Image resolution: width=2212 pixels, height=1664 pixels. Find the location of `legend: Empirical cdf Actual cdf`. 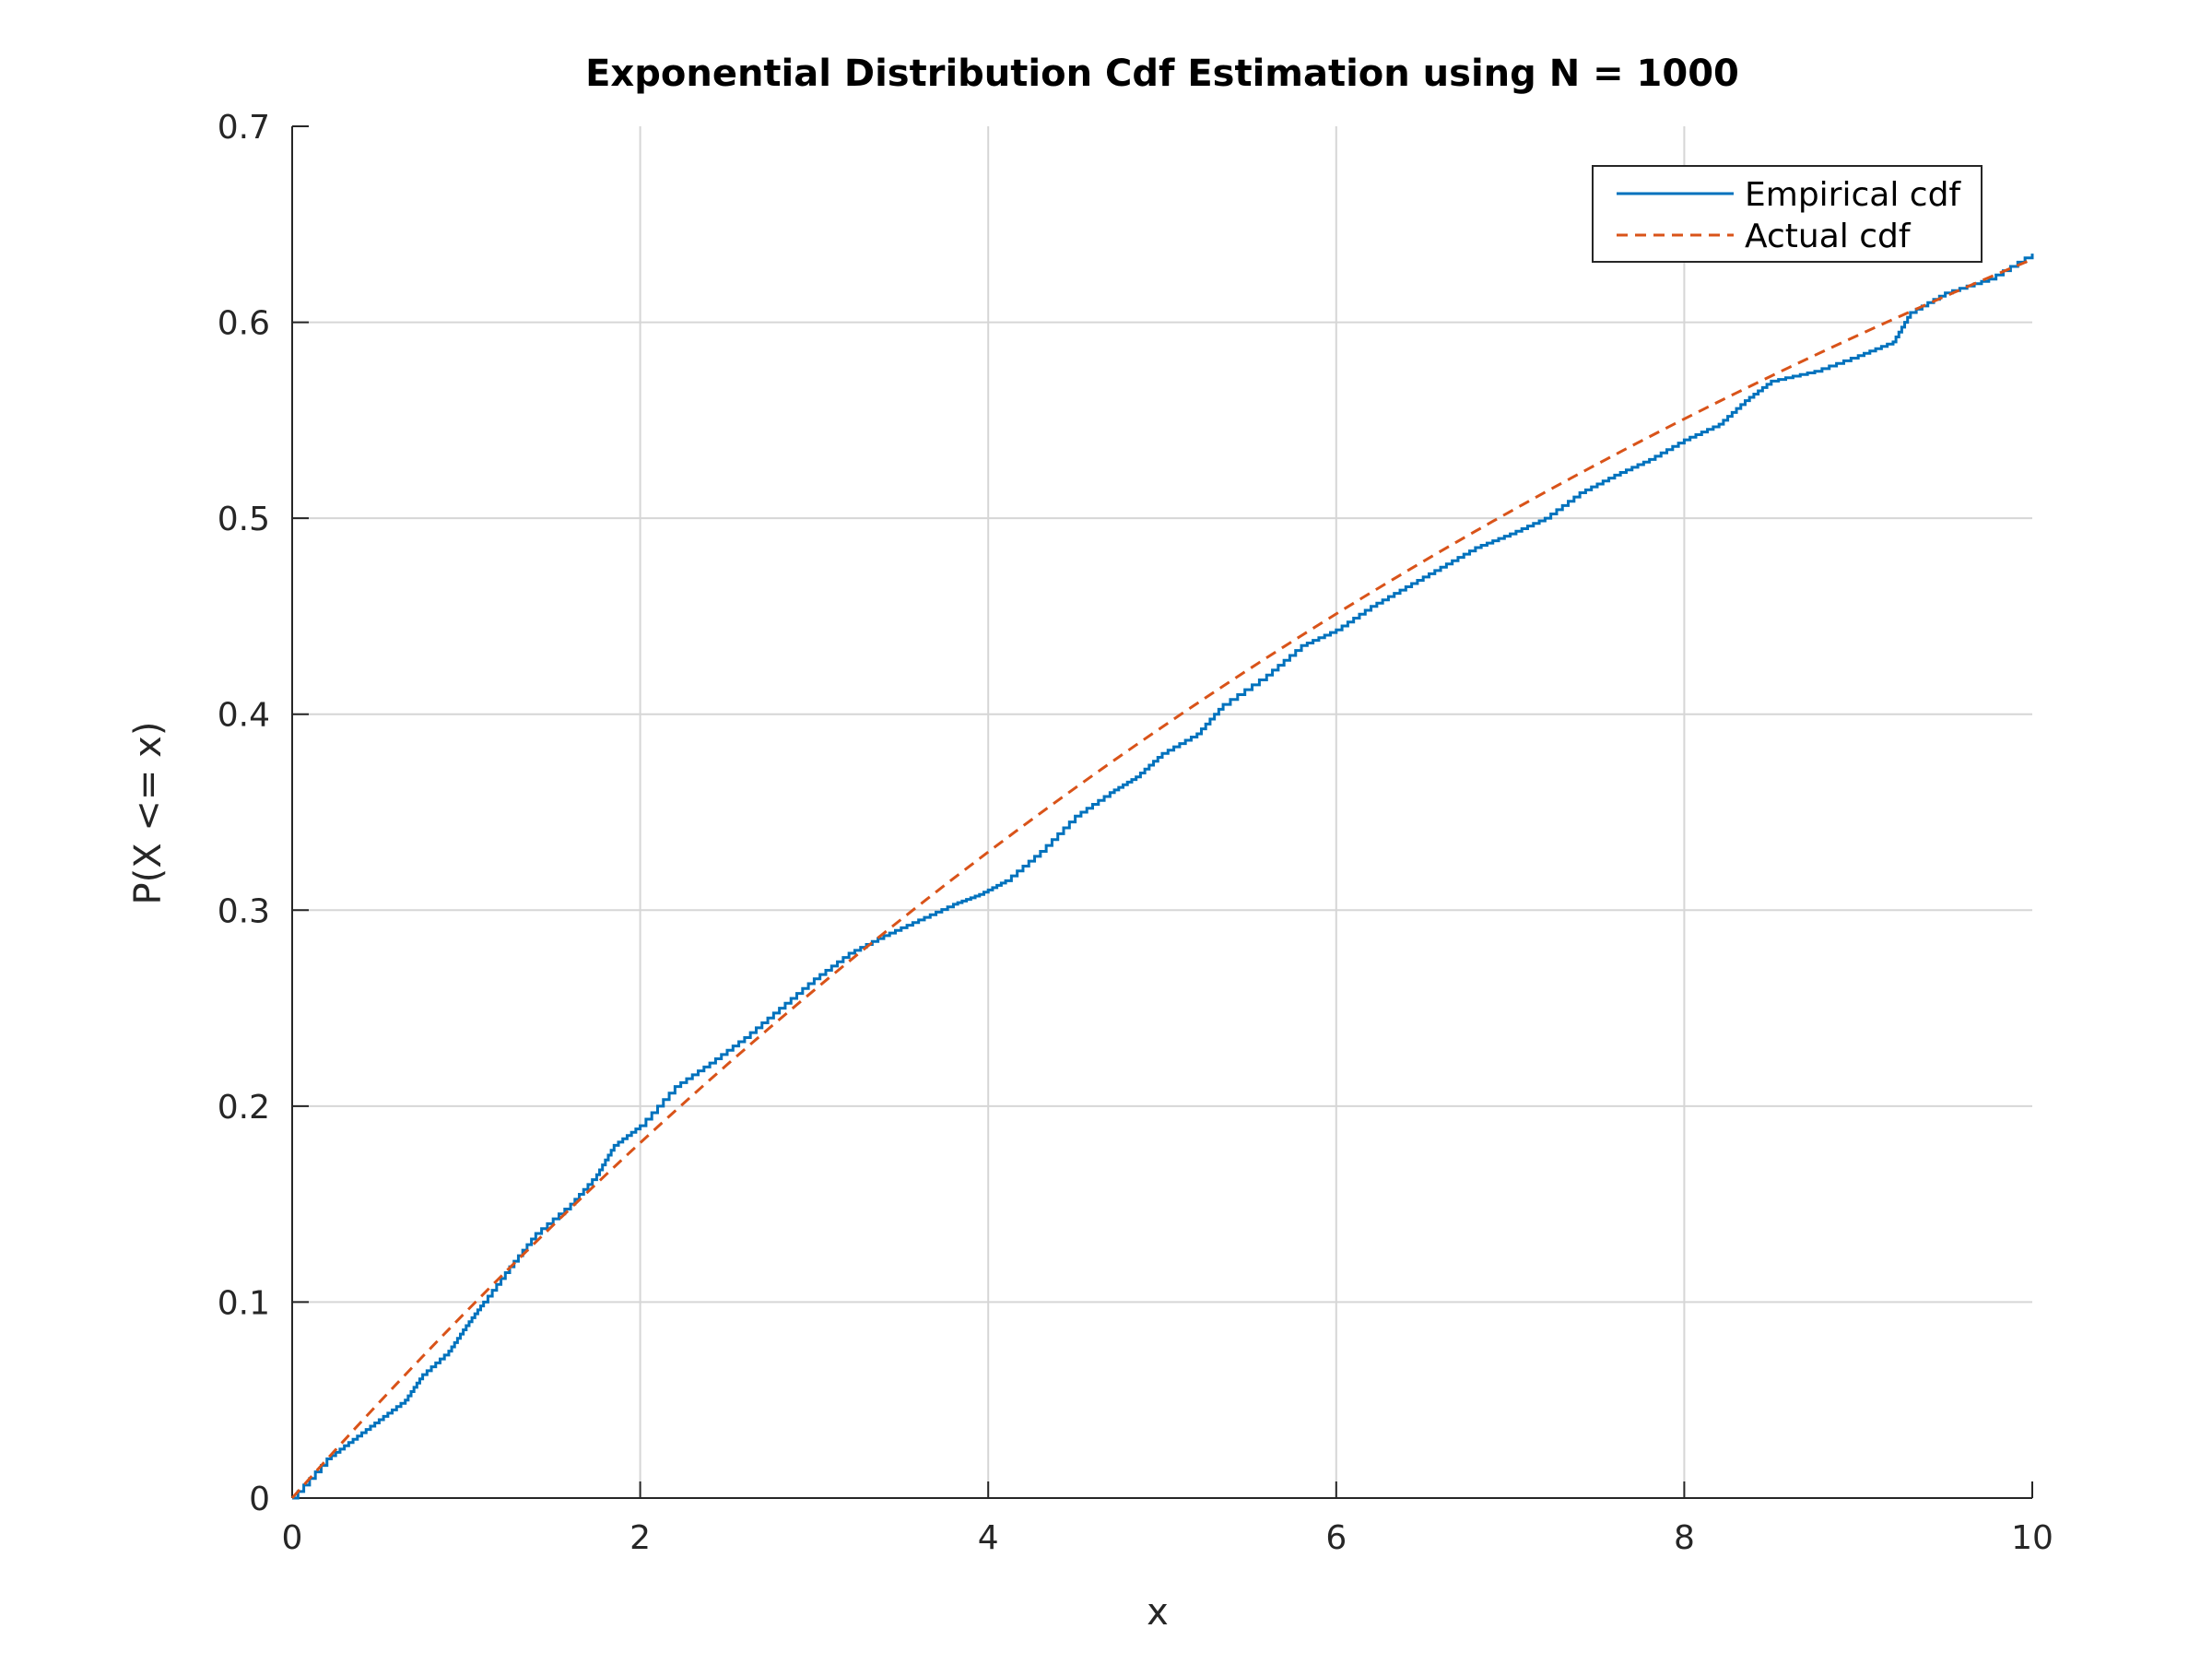

legend: Empirical cdf Actual cdf is located at coordinates (1787, 214).